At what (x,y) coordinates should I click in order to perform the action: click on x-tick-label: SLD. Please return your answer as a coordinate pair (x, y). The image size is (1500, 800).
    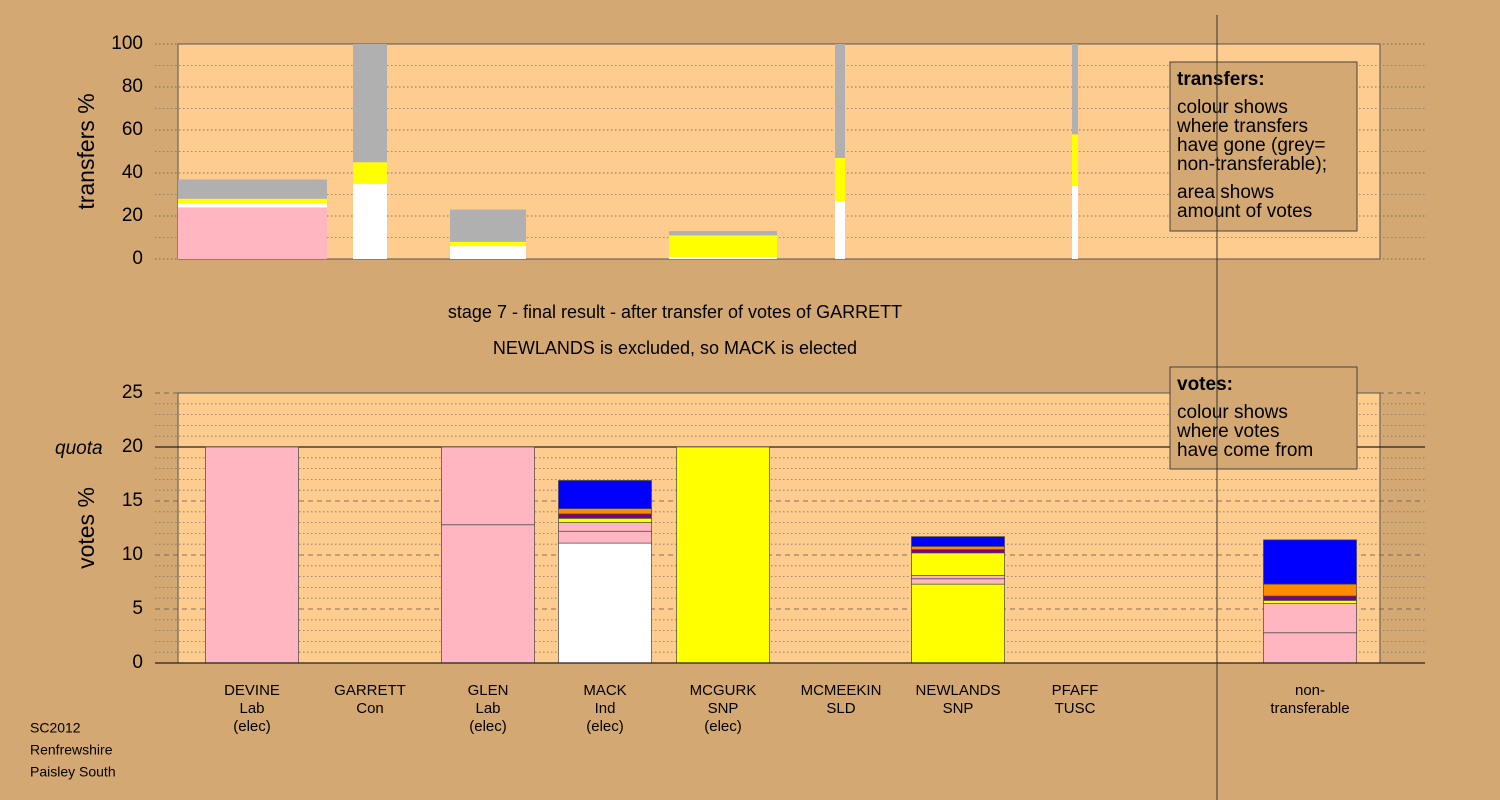
    Looking at the image, I should click on (840, 708).